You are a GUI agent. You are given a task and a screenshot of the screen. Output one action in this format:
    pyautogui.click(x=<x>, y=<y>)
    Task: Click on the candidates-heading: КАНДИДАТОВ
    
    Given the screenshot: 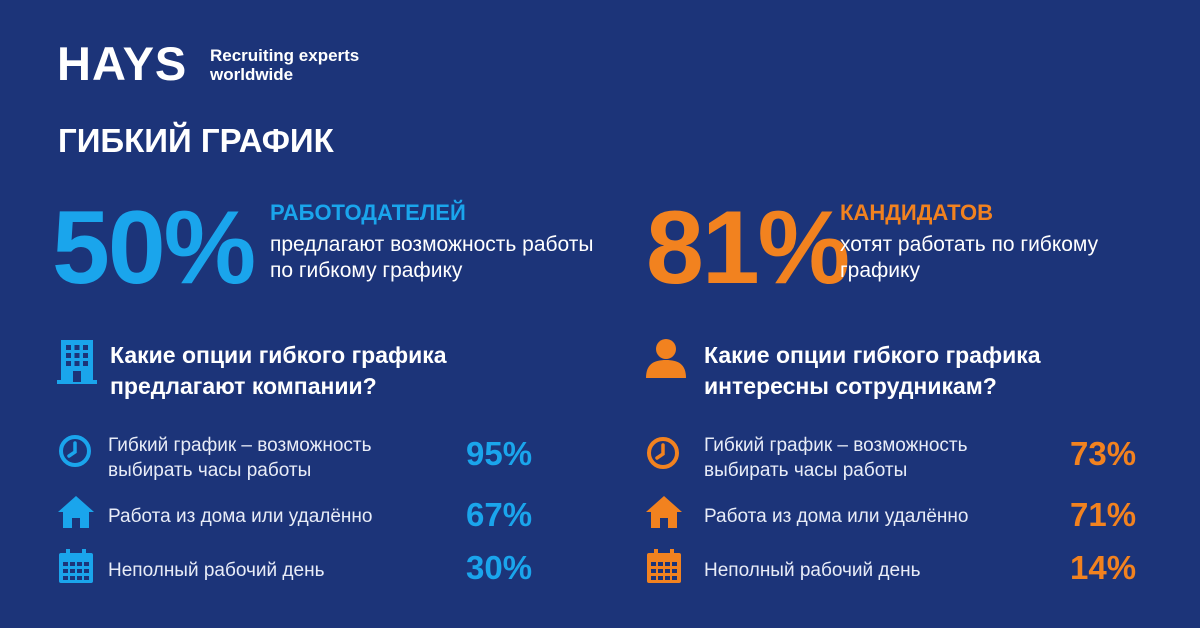 What is the action you would take?
    pyautogui.click(x=917, y=212)
    